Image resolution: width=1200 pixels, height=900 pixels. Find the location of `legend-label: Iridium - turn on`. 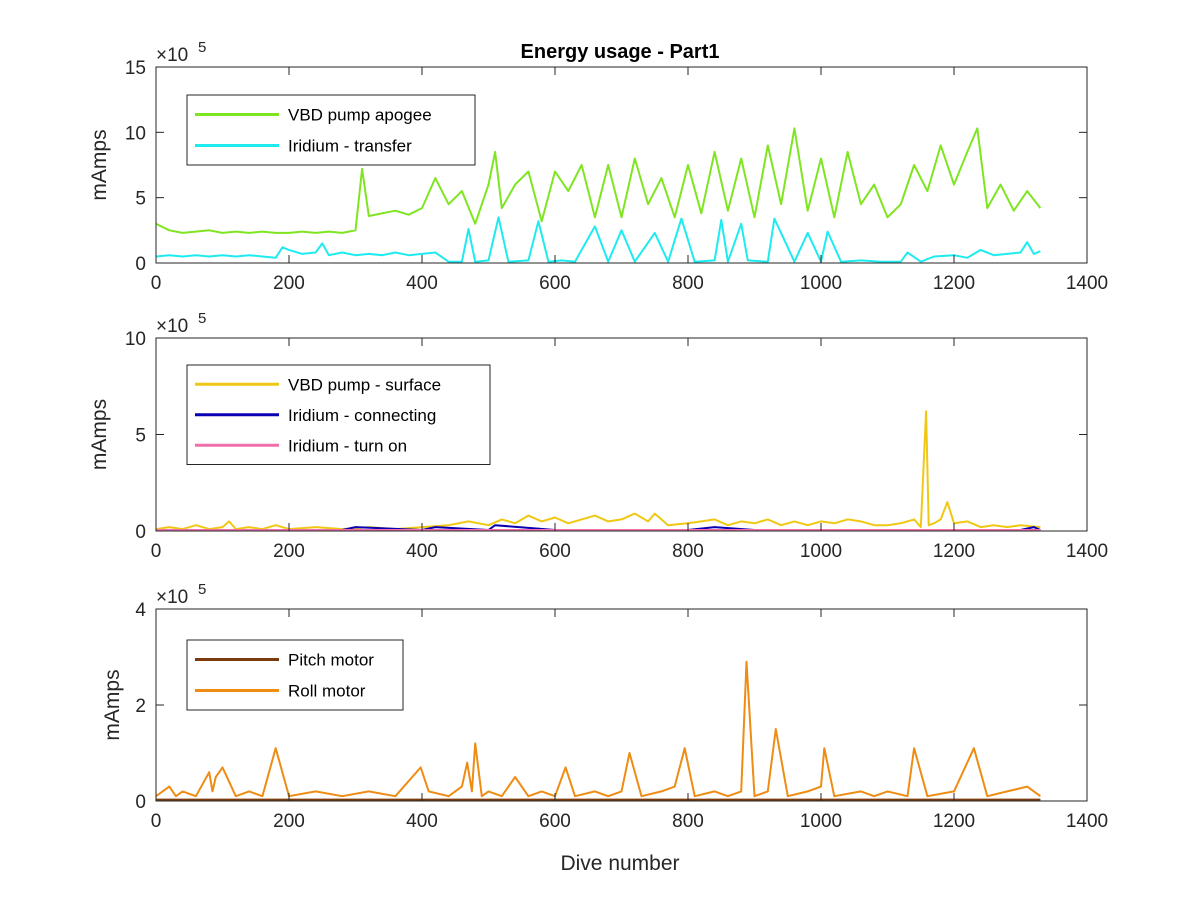

legend-label: Iridium - turn on is located at coordinates (347, 445).